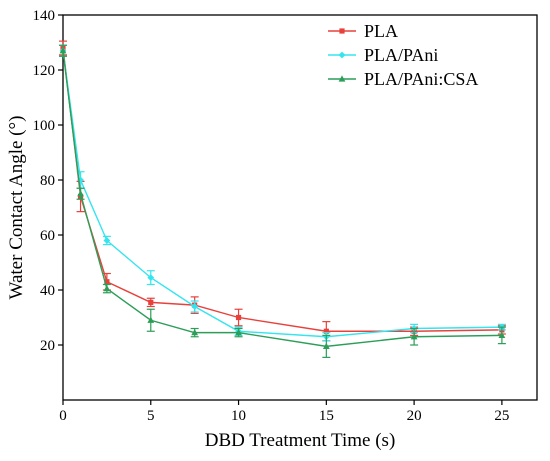 The width and height of the screenshot is (550, 461). Describe the element at coordinates (47, 346) in the screenshot. I see `y-tick-label: 20` at that location.